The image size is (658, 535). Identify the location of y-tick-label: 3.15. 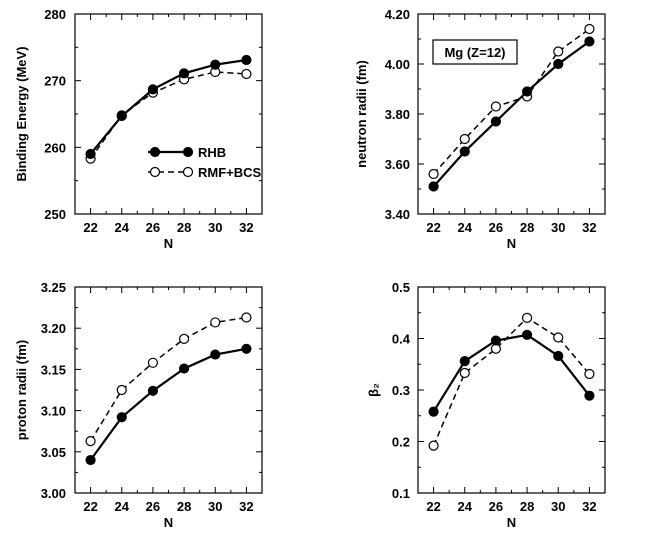
(53, 369).